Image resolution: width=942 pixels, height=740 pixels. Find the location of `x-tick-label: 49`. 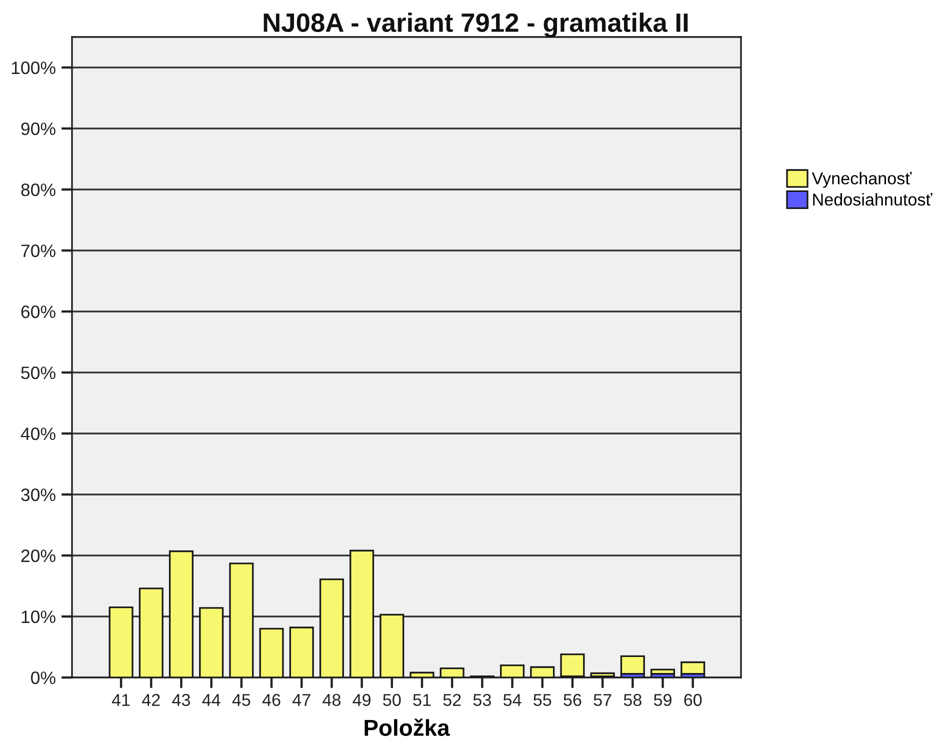

x-tick-label: 49 is located at coordinates (361, 700).